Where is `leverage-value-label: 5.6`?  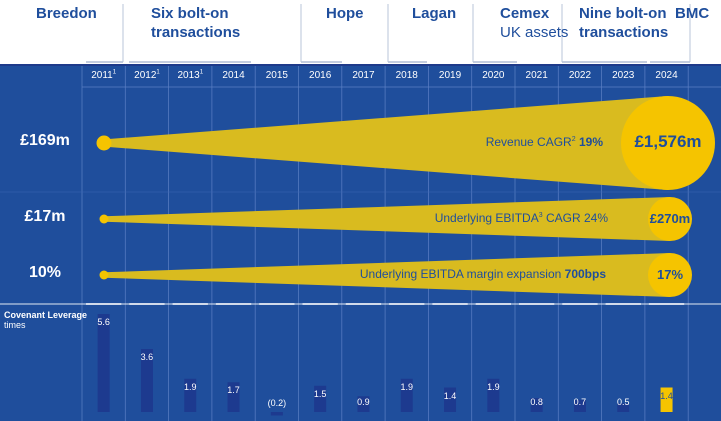 leverage-value-label: 5.6 is located at coordinates (103, 322).